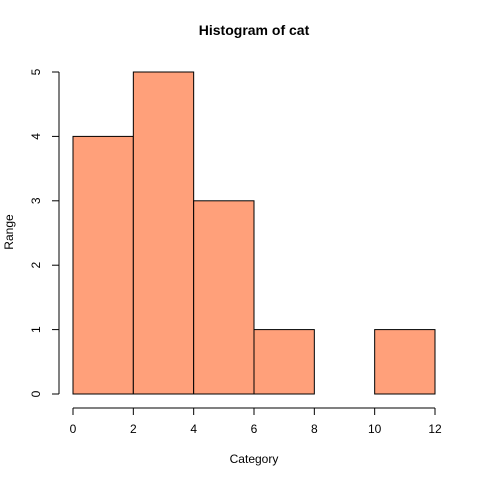 This screenshot has width=480, height=480. Describe the element at coordinates (254, 30) in the screenshot. I see `chart-title: Histogram of cat` at that location.